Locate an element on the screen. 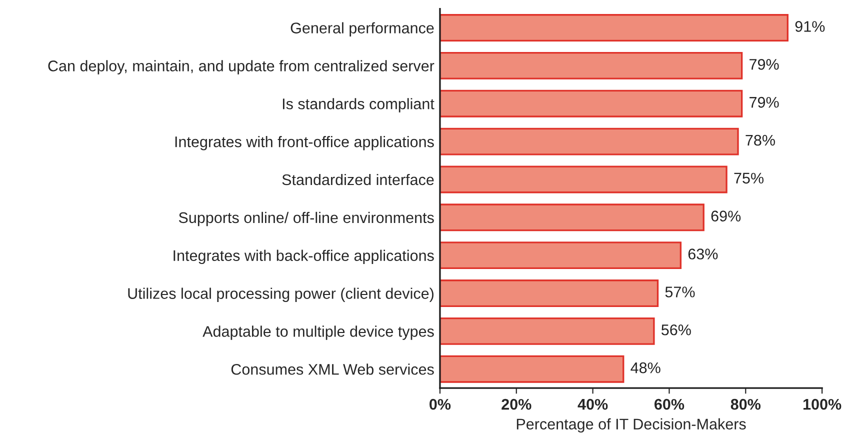 The image size is (851, 440). y-tick-label: Utilizes local processing power (client device) is located at coordinates (281, 295).